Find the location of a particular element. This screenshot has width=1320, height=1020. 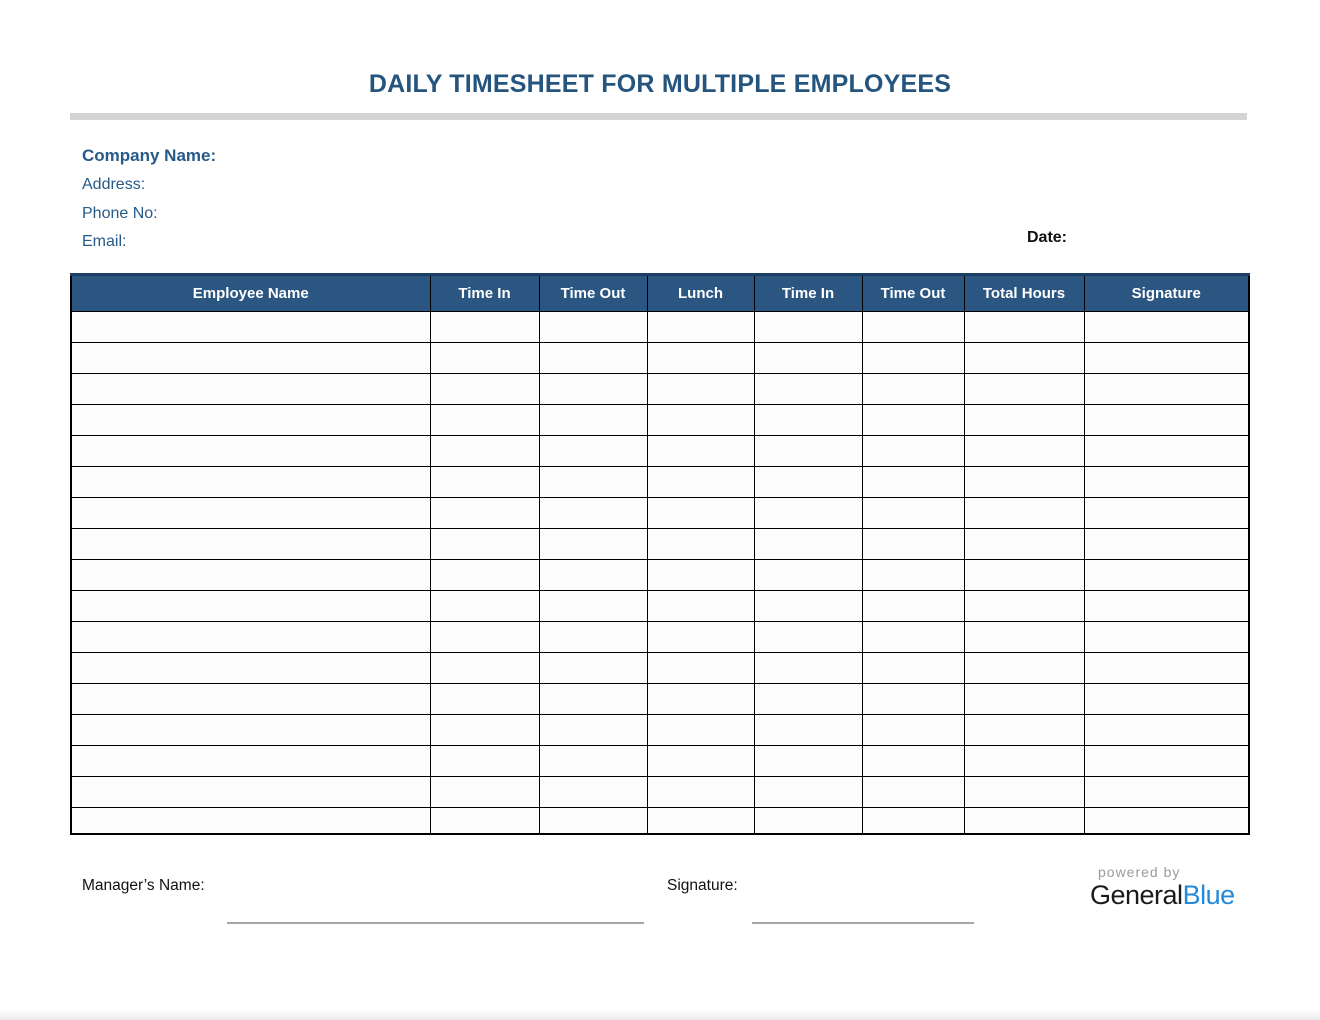

manager-name-field is located at coordinates (435, 916).